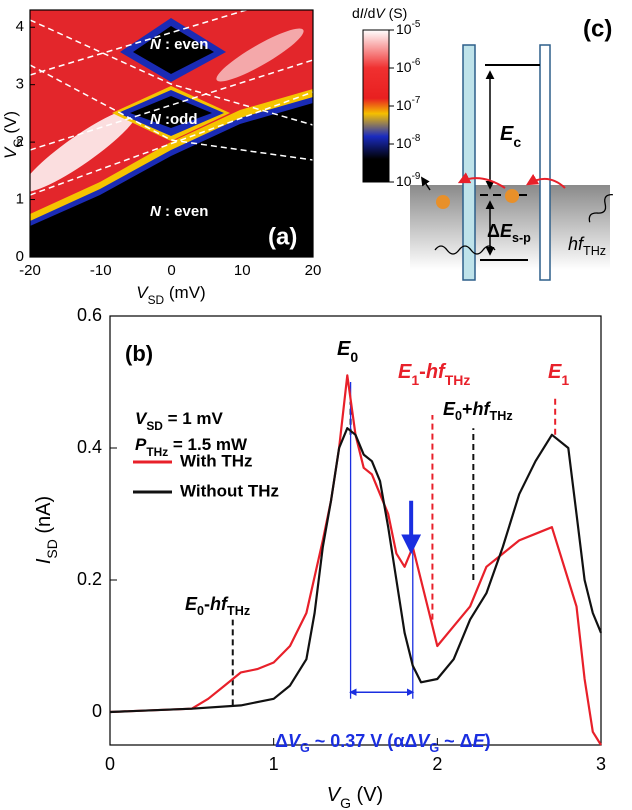  I want to click on colorbar-tick-label: 10⁻⁶, so click(408, 66).